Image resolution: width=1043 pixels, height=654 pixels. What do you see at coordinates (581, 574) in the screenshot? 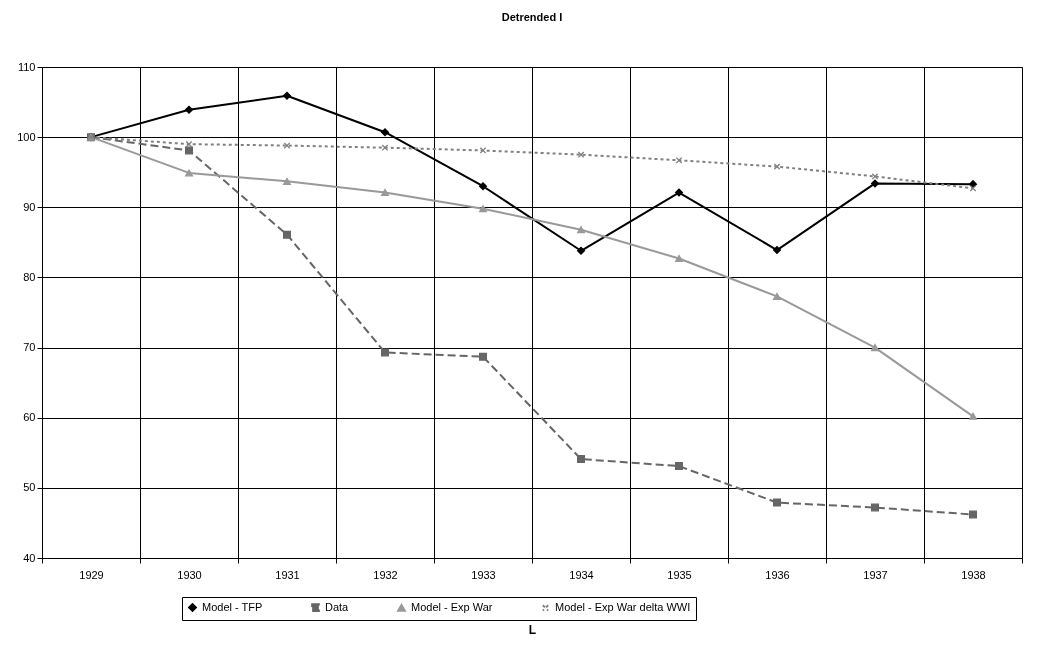
I see `x-tick-label: 1934` at bounding box center [581, 574].